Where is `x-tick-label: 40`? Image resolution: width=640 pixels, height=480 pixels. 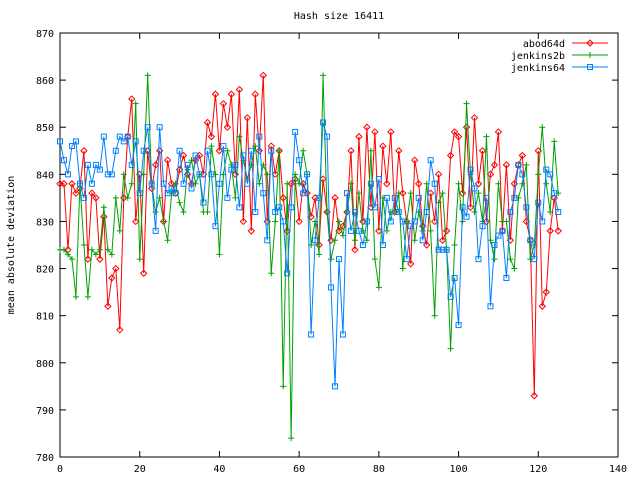
x-tick-label: 40 is located at coordinates (219, 469).